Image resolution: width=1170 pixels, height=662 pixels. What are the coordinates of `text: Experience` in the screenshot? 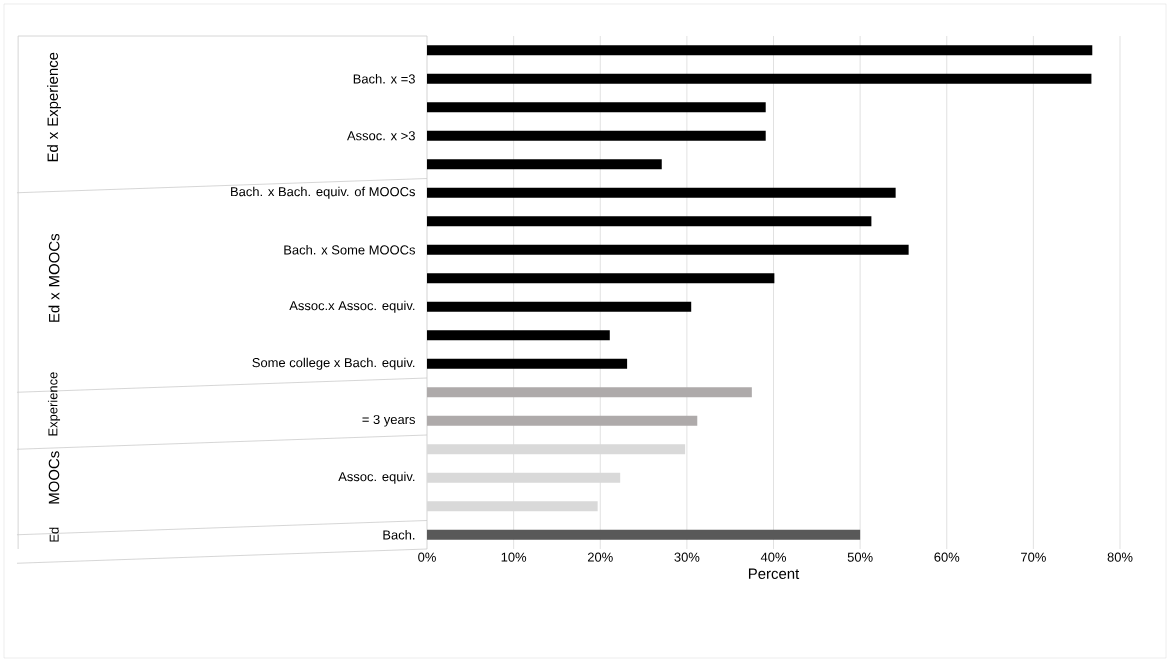 It's located at (54, 404).